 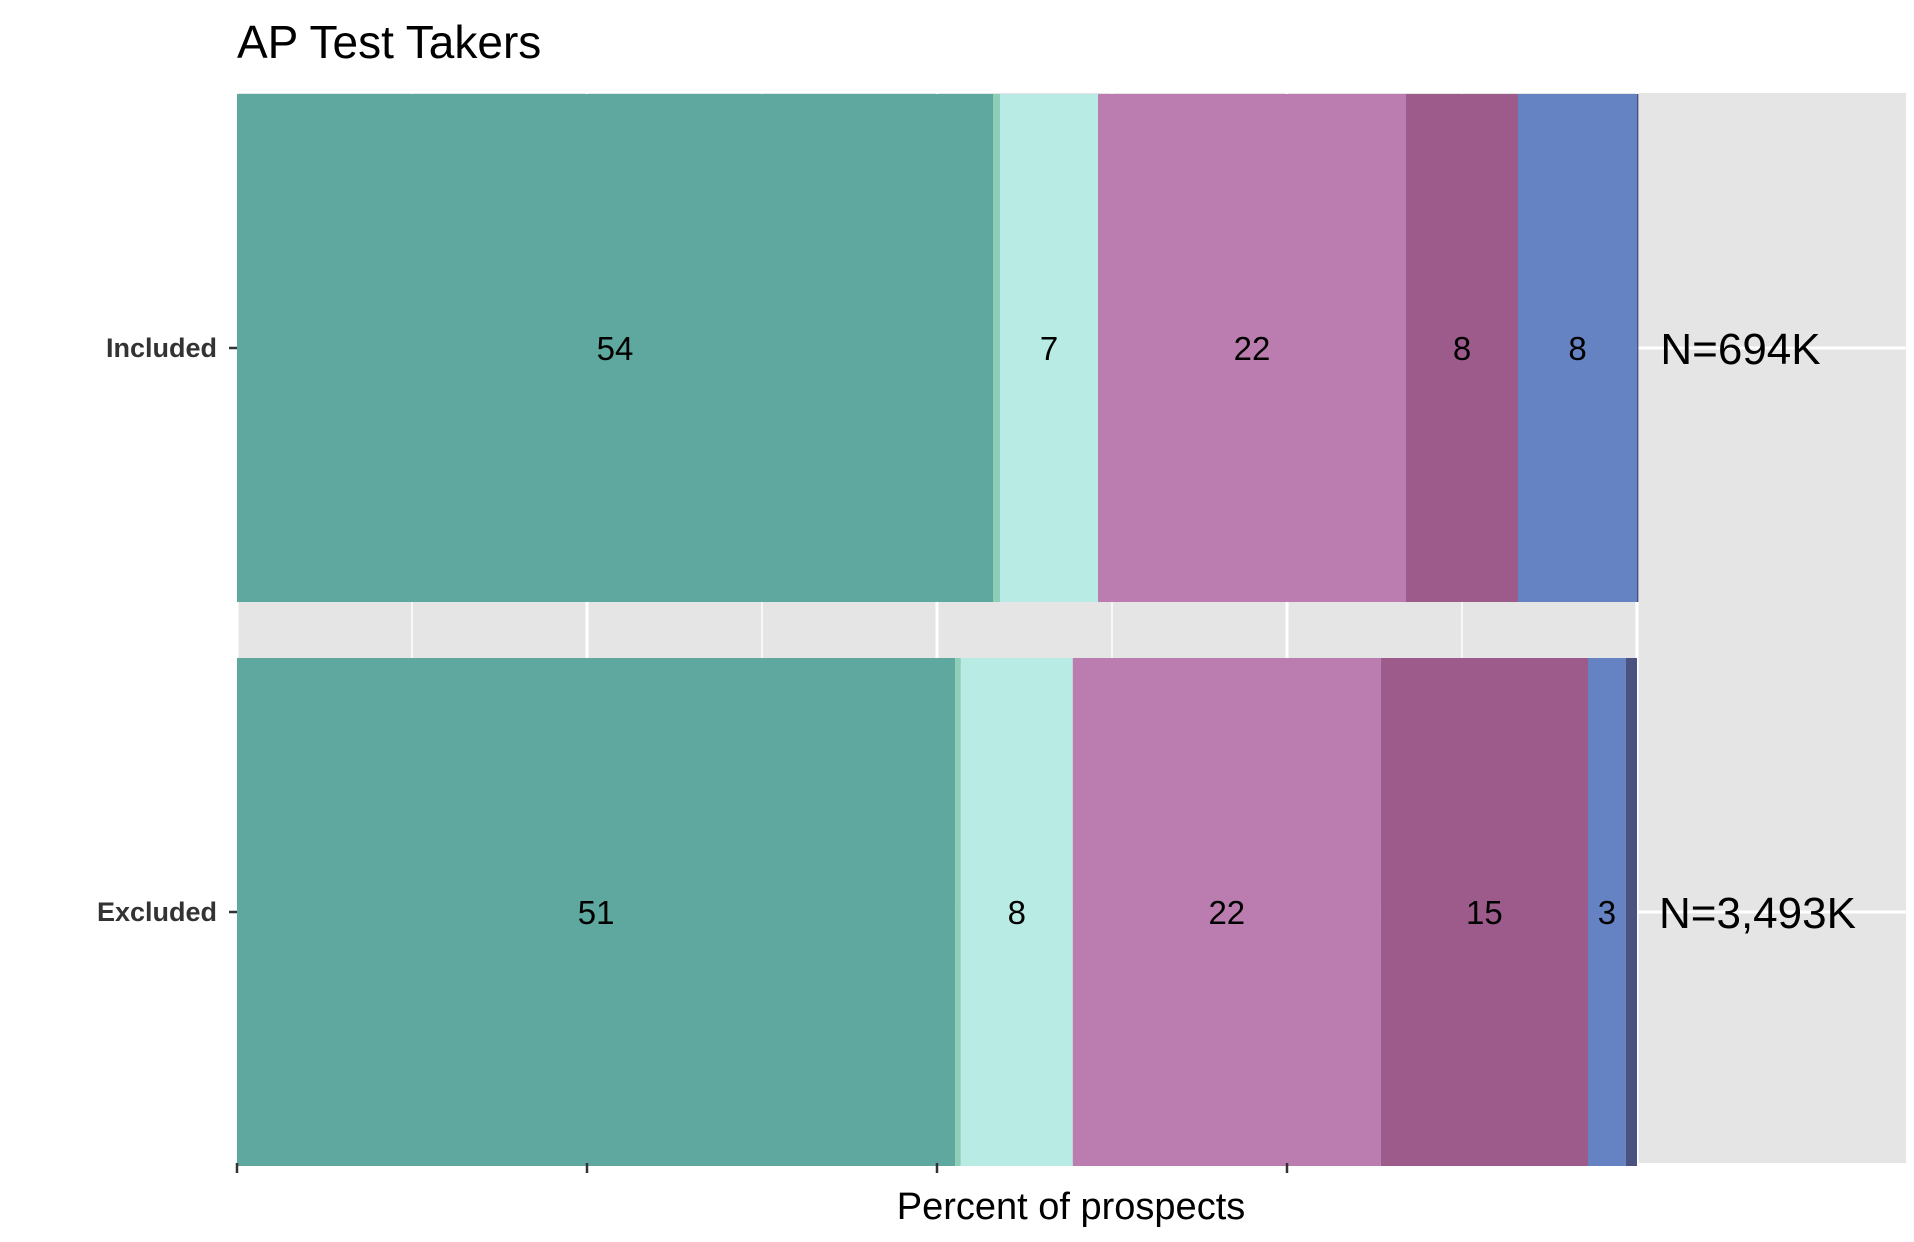 I want to click on n-label-excluded: N=3,493K, so click(x=1757, y=913).